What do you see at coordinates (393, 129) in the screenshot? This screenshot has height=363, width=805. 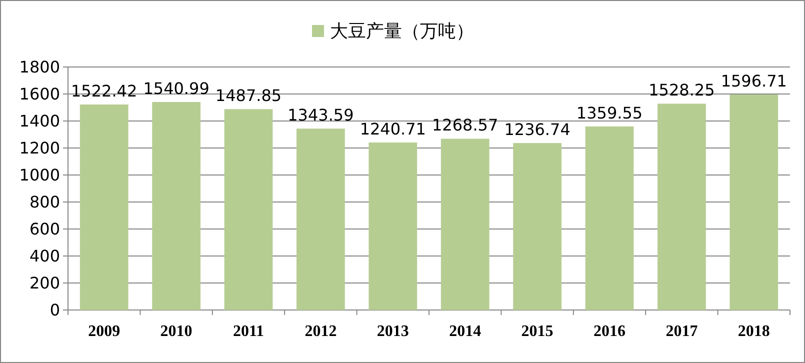 I see `data-label: 1240.71` at bounding box center [393, 129].